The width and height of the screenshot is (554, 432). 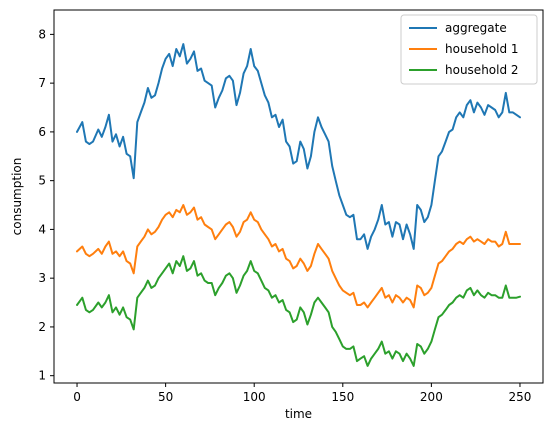 I want to click on legend-box, so click(x=469, y=49).